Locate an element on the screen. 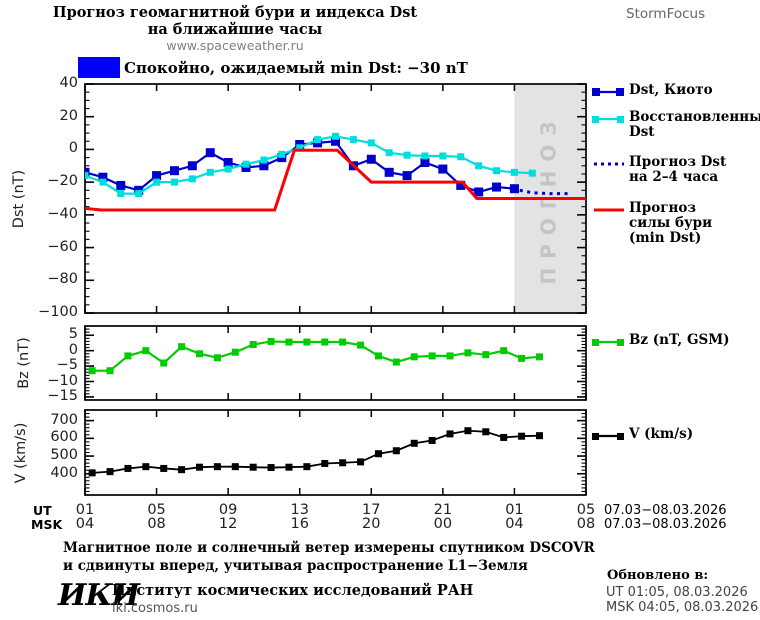 The image size is (760, 620). y-tick-label: 40 is located at coordinates (68, 83).